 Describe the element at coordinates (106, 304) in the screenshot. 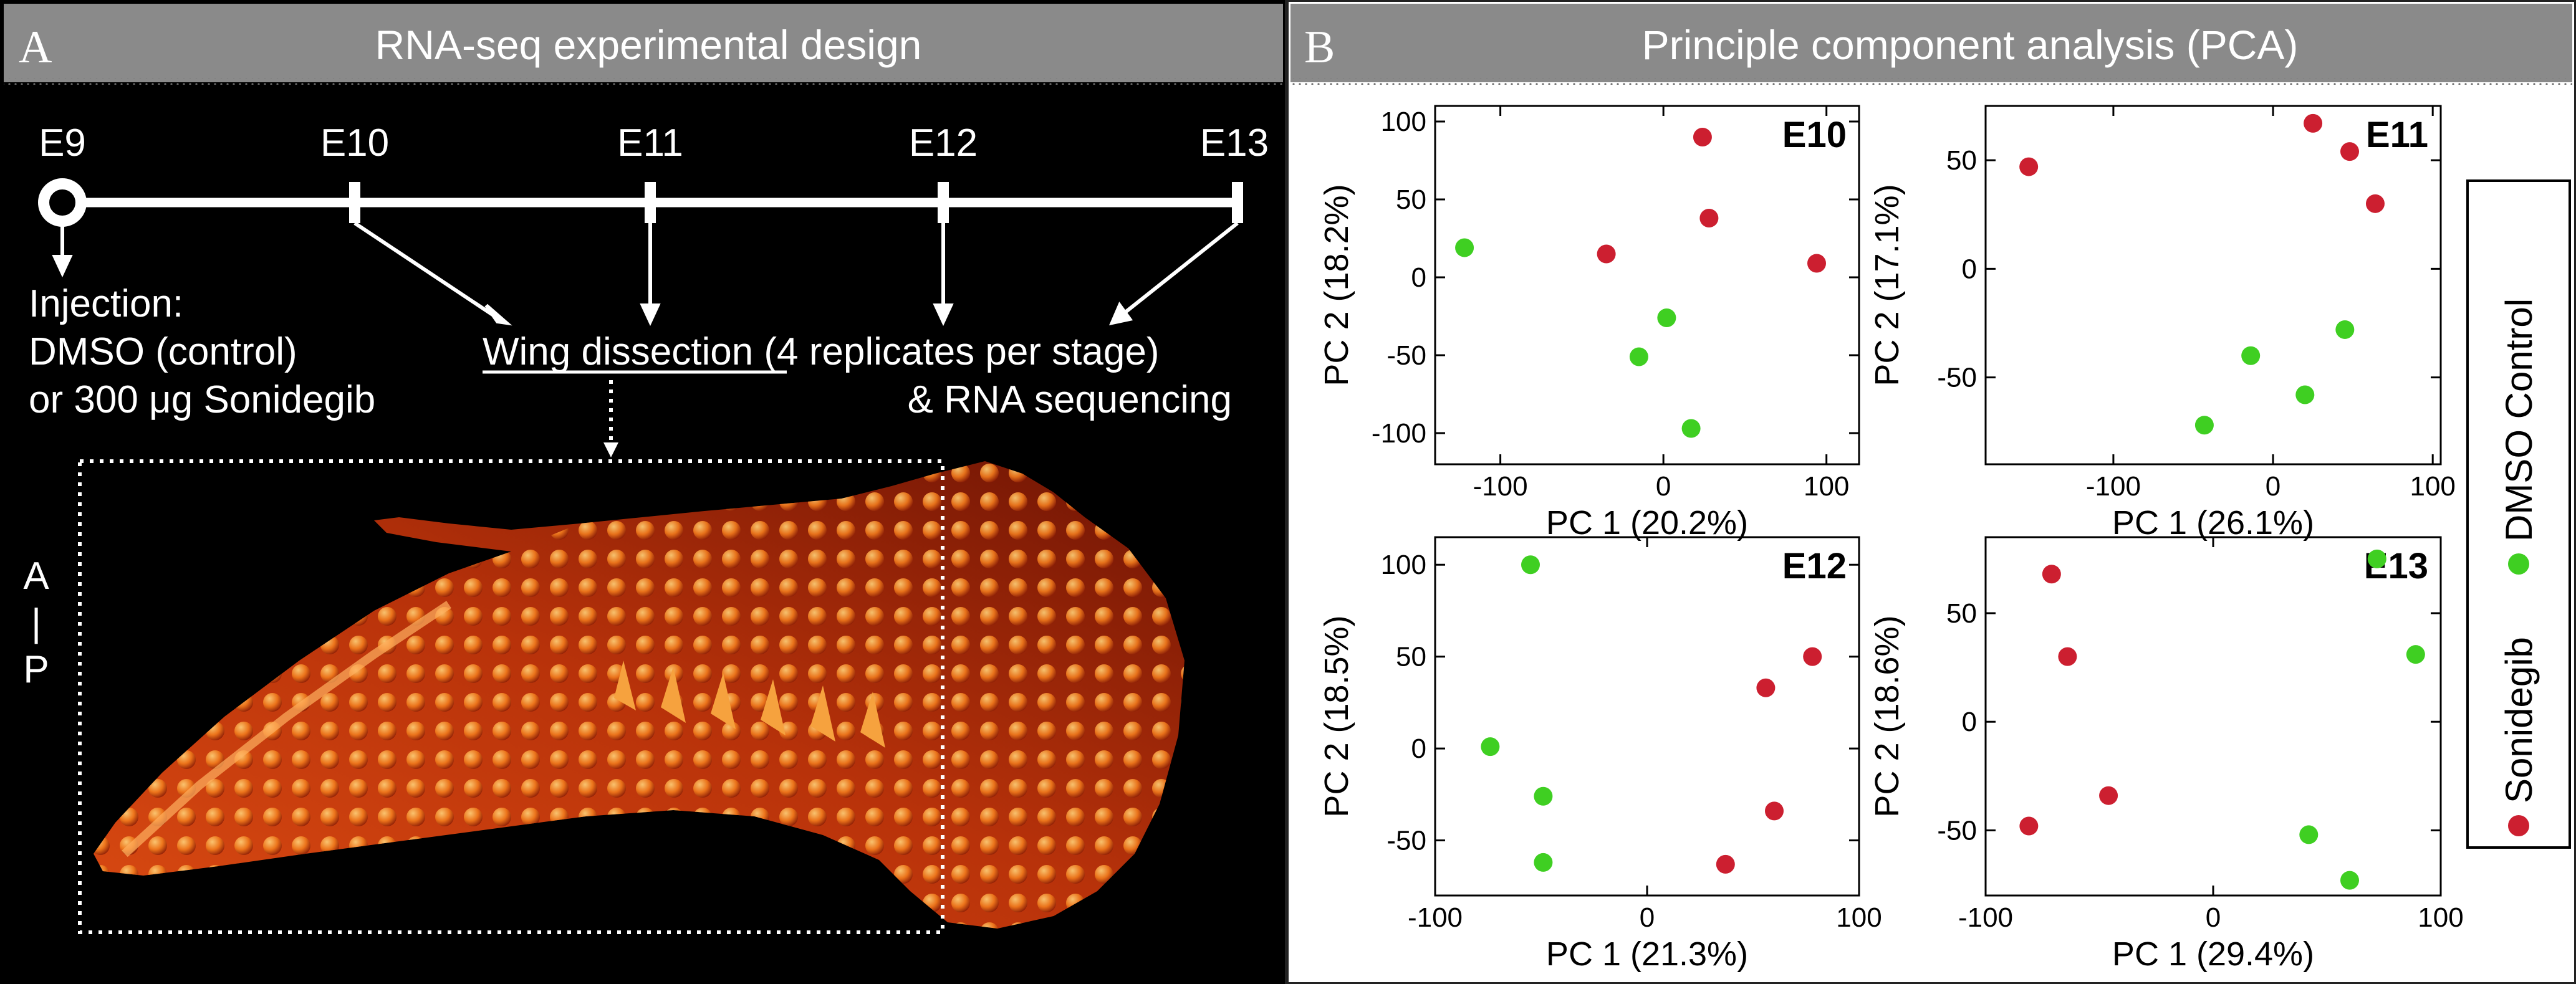

I see `injection-label: Injection:` at that location.